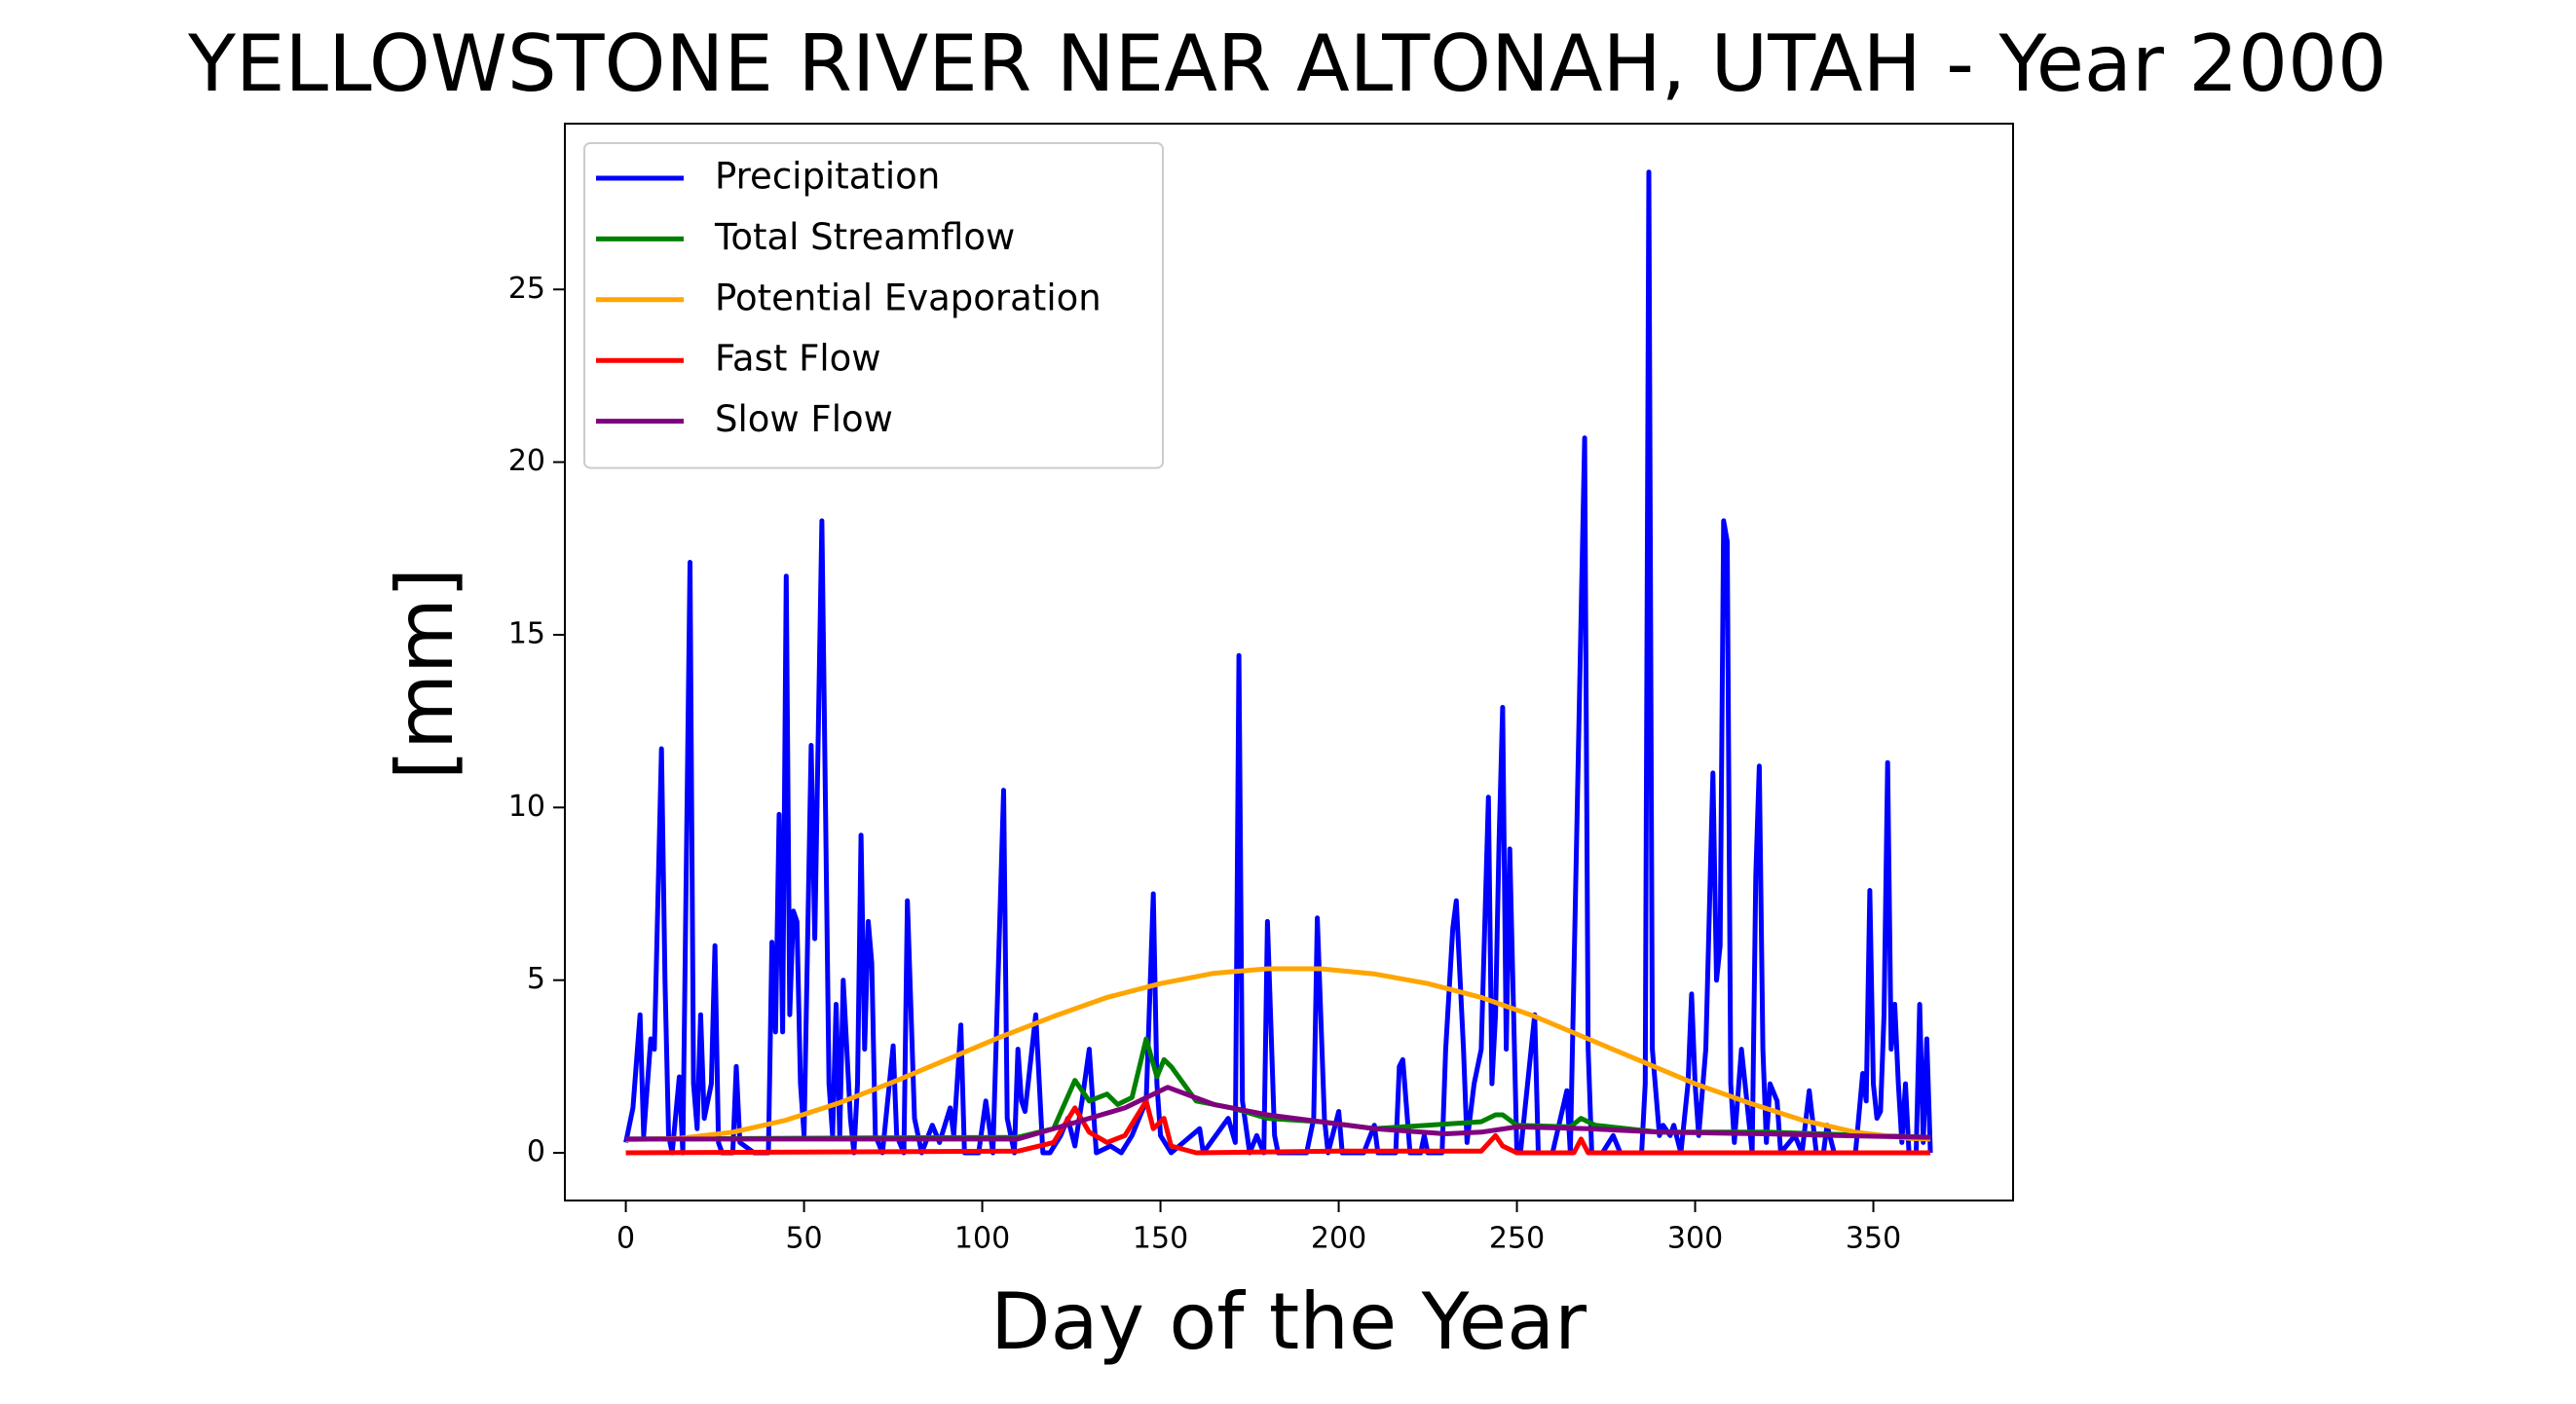 This screenshot has height=1404, width=2576. Describe the element at coordinates (803, 1239) in the screenshot. I see `x-tick-label: 50` at that location.